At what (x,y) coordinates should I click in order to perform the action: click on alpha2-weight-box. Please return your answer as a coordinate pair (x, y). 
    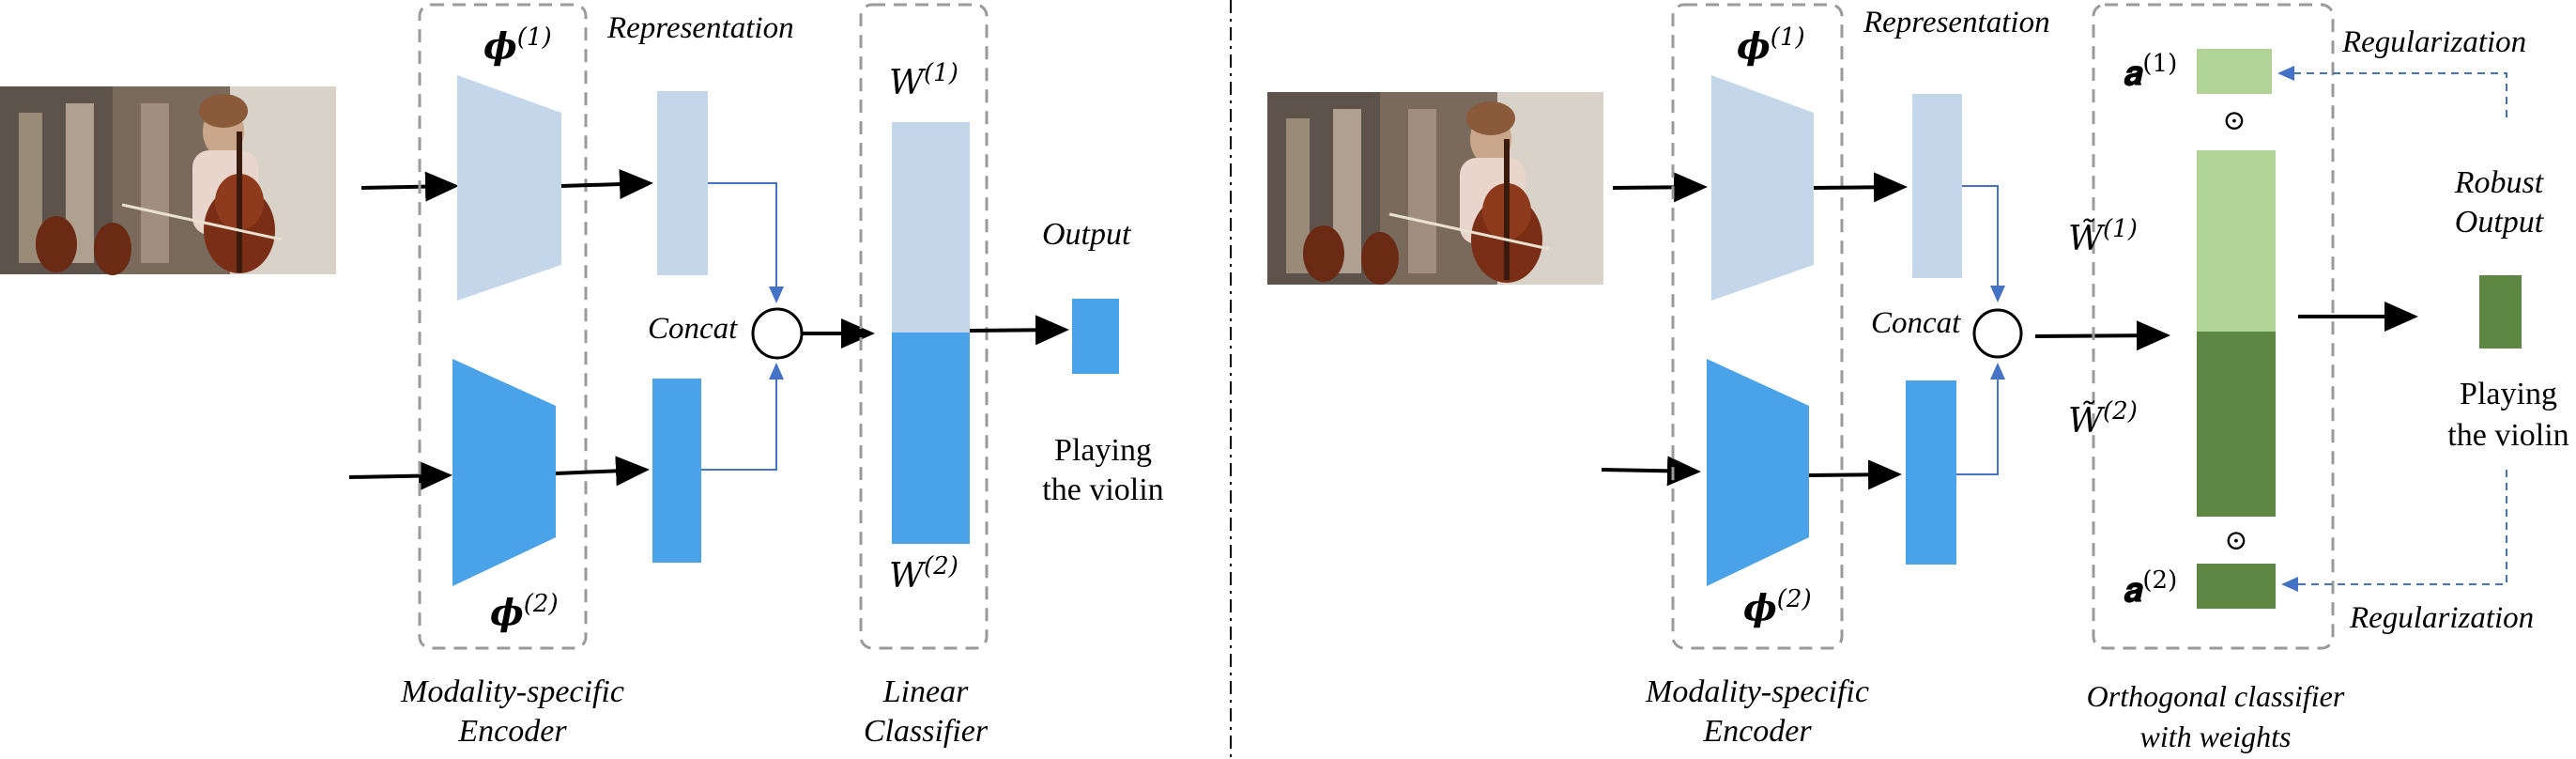
    Looking at the image, I should click on (2236, 586).